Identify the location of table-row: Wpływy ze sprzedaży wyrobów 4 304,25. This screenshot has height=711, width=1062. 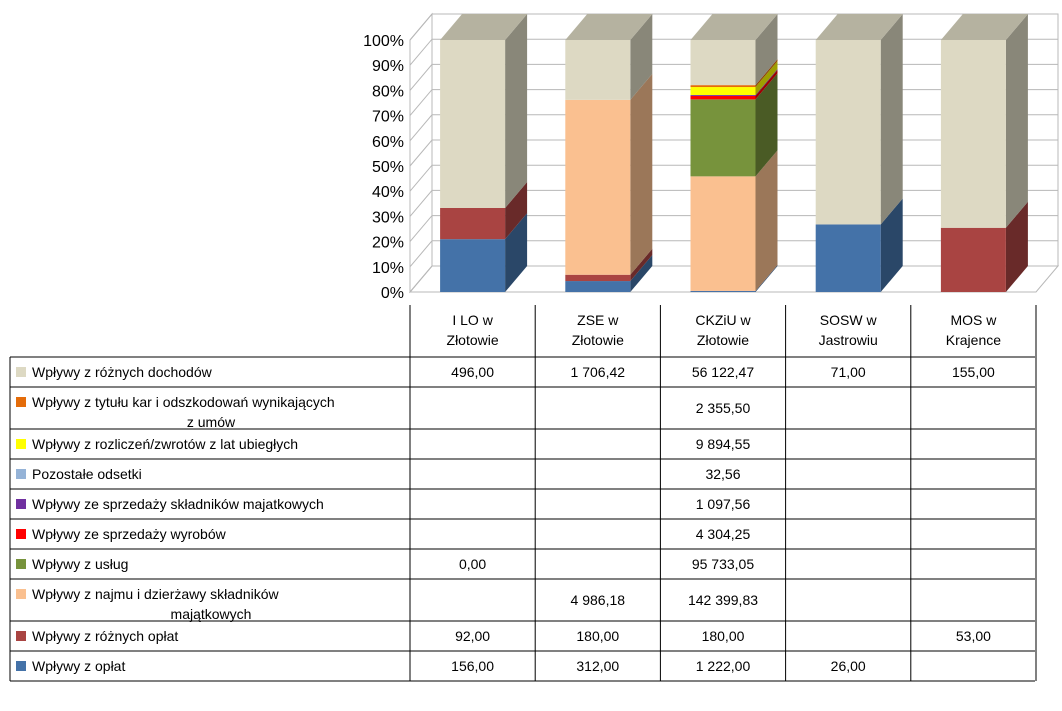
(383, 534).